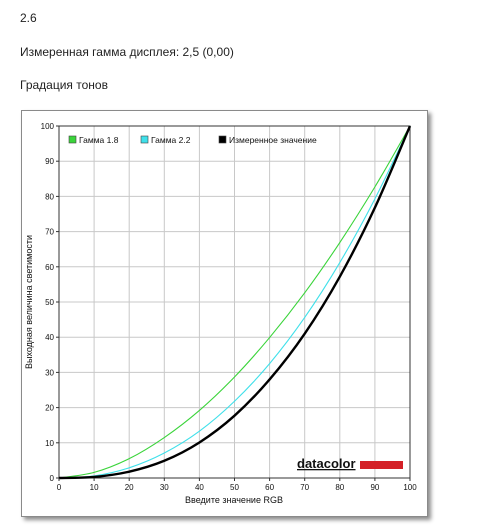 This screenshot has width=485, height=529. What do you see at coordinates (234, 487) in the screenshot?
I see `x-tick-label: 50` at bounding box center [234, 487].